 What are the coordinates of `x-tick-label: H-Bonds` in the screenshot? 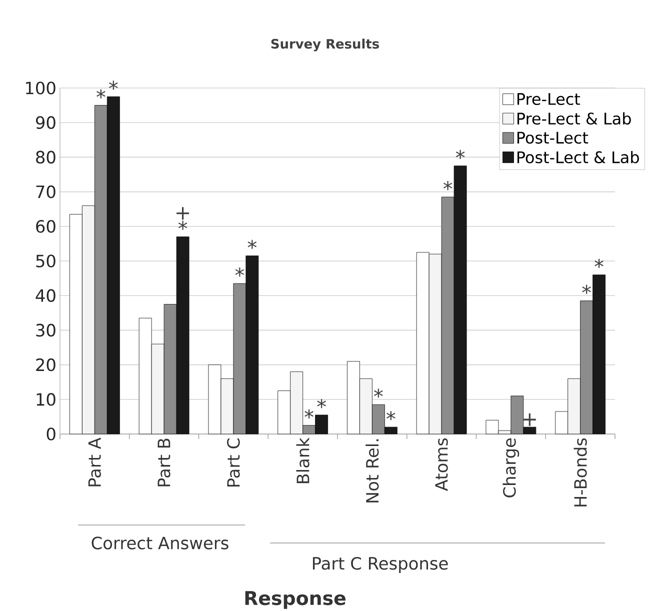 It's located at (580, 472).